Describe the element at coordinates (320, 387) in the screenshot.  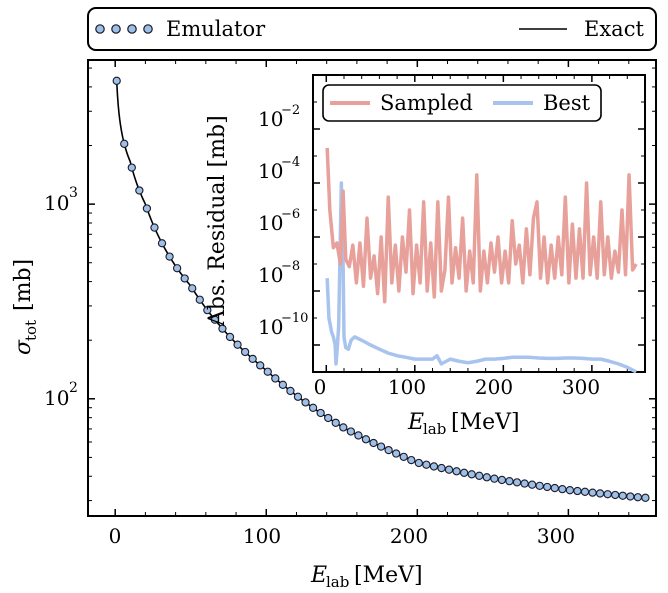
I see `inset-xtick-label-0: 0` at that location.